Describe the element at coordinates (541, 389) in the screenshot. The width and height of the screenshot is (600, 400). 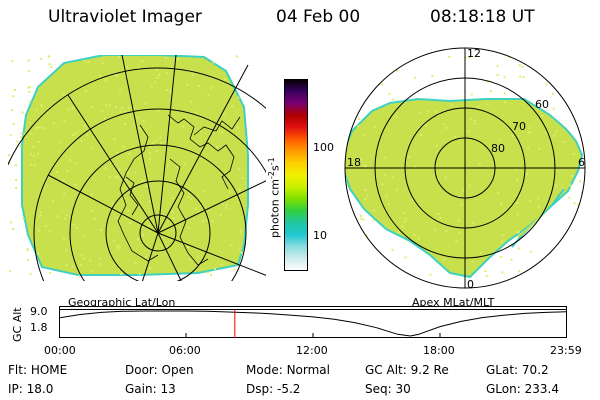
I see `info-value: 233.4` at that location.